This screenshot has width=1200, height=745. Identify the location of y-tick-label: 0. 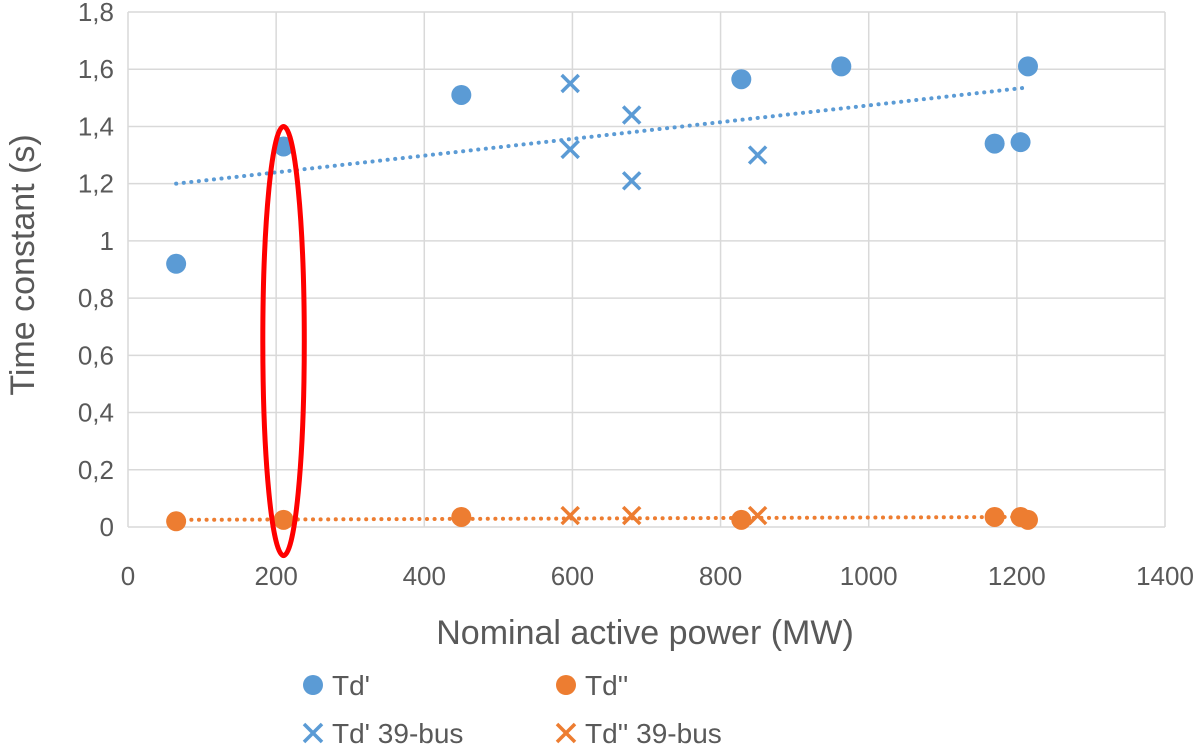
(107, 527).